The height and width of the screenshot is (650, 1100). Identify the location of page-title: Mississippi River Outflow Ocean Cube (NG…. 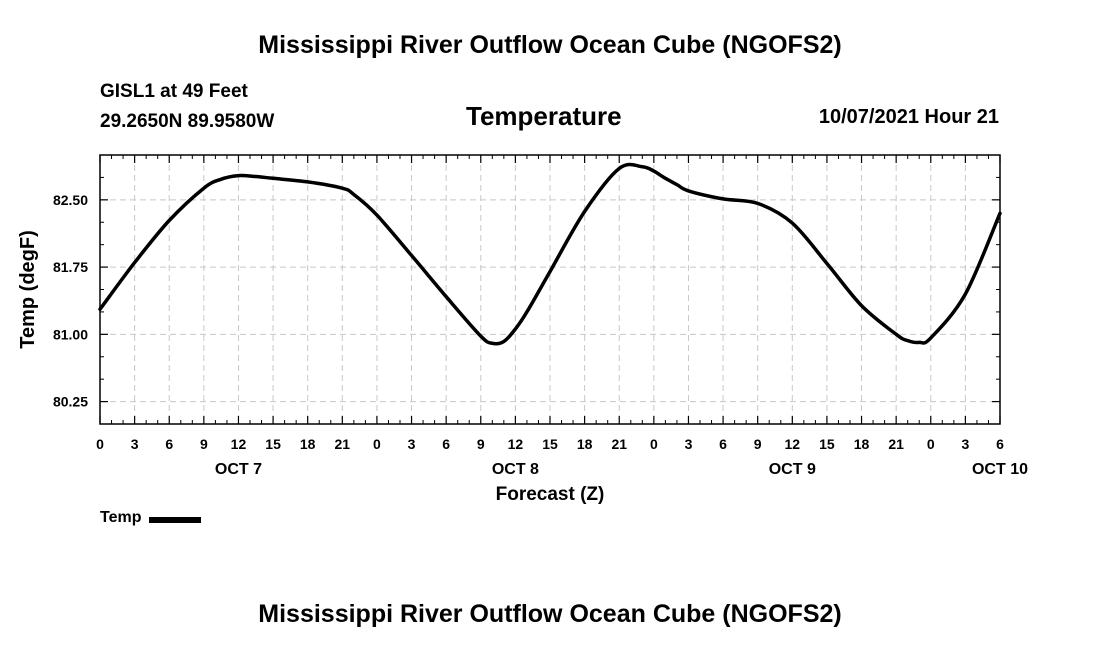
(550, 45).